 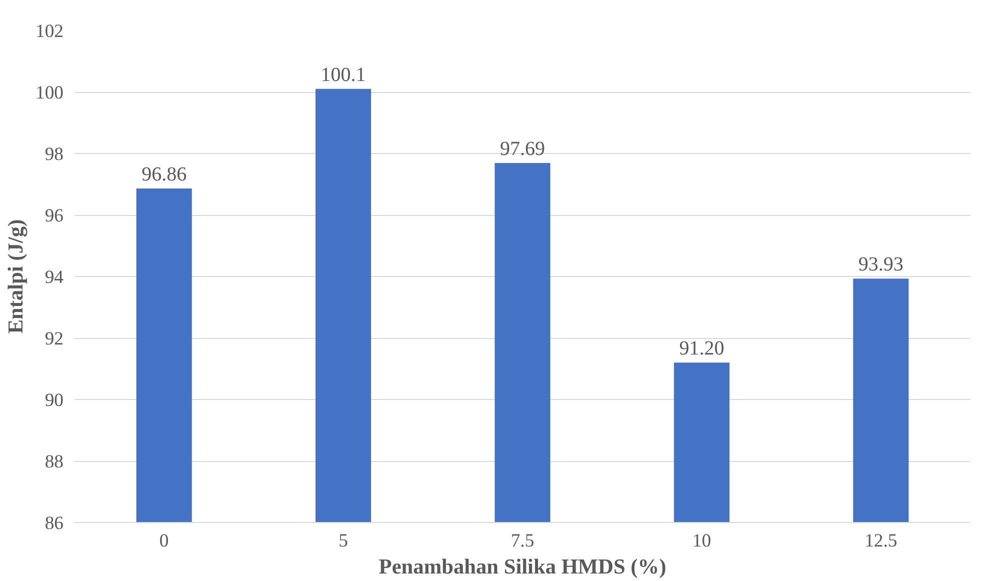 What do you see at coordinates (54, 216) in the screenshot?
I see `y-tick-label: 96` at bounding box center [54, 216].